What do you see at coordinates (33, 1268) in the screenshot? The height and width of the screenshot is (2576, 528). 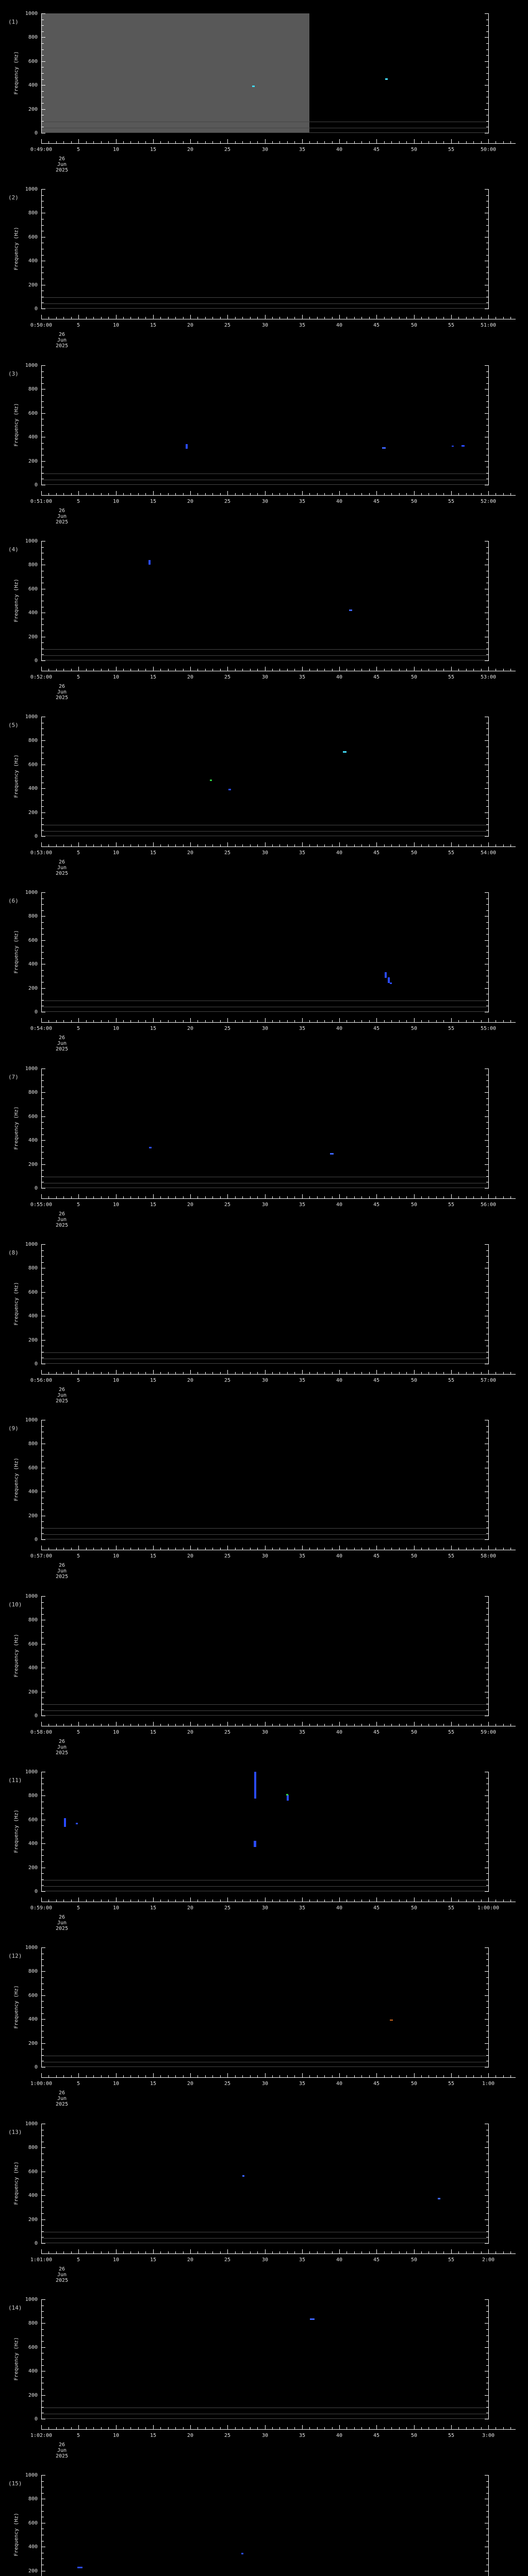 I see `y-tick-label: 800` at bounding box center [33, 1268].